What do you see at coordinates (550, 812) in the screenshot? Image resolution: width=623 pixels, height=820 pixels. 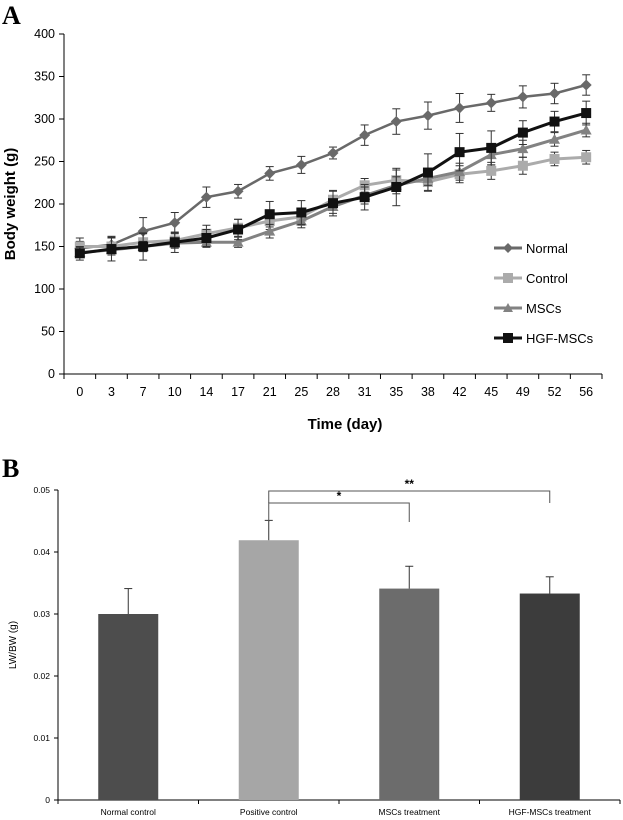 I see `x-tick-label: HGF-MSCs treatment` at bounding box center [550, 812].